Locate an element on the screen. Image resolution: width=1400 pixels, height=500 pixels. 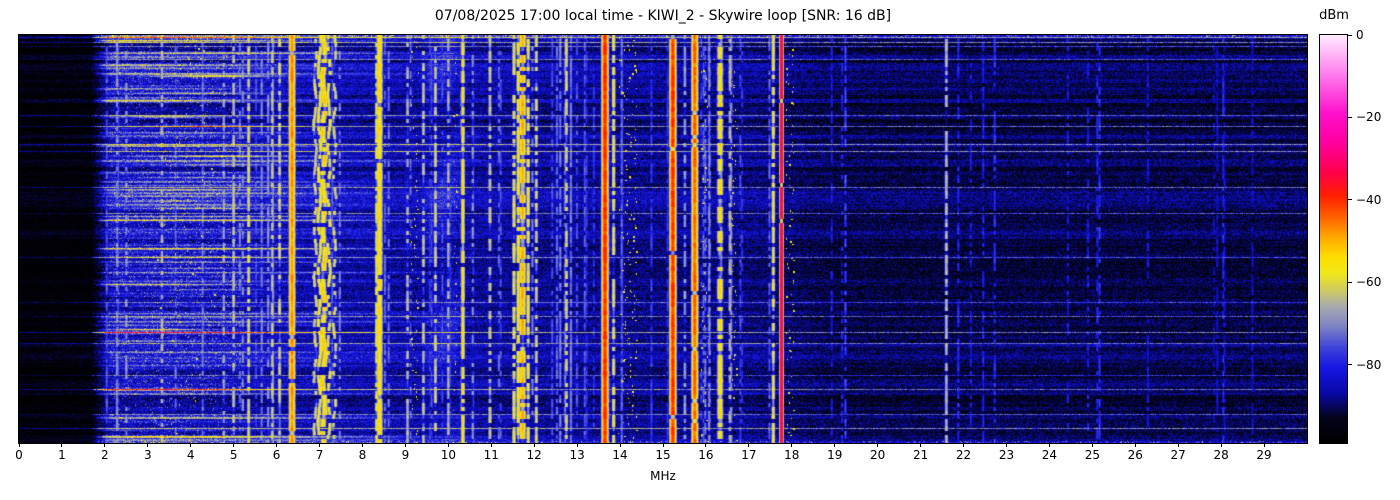
colorbar-tick-label: −60 is located at coordinates (1369, 282).